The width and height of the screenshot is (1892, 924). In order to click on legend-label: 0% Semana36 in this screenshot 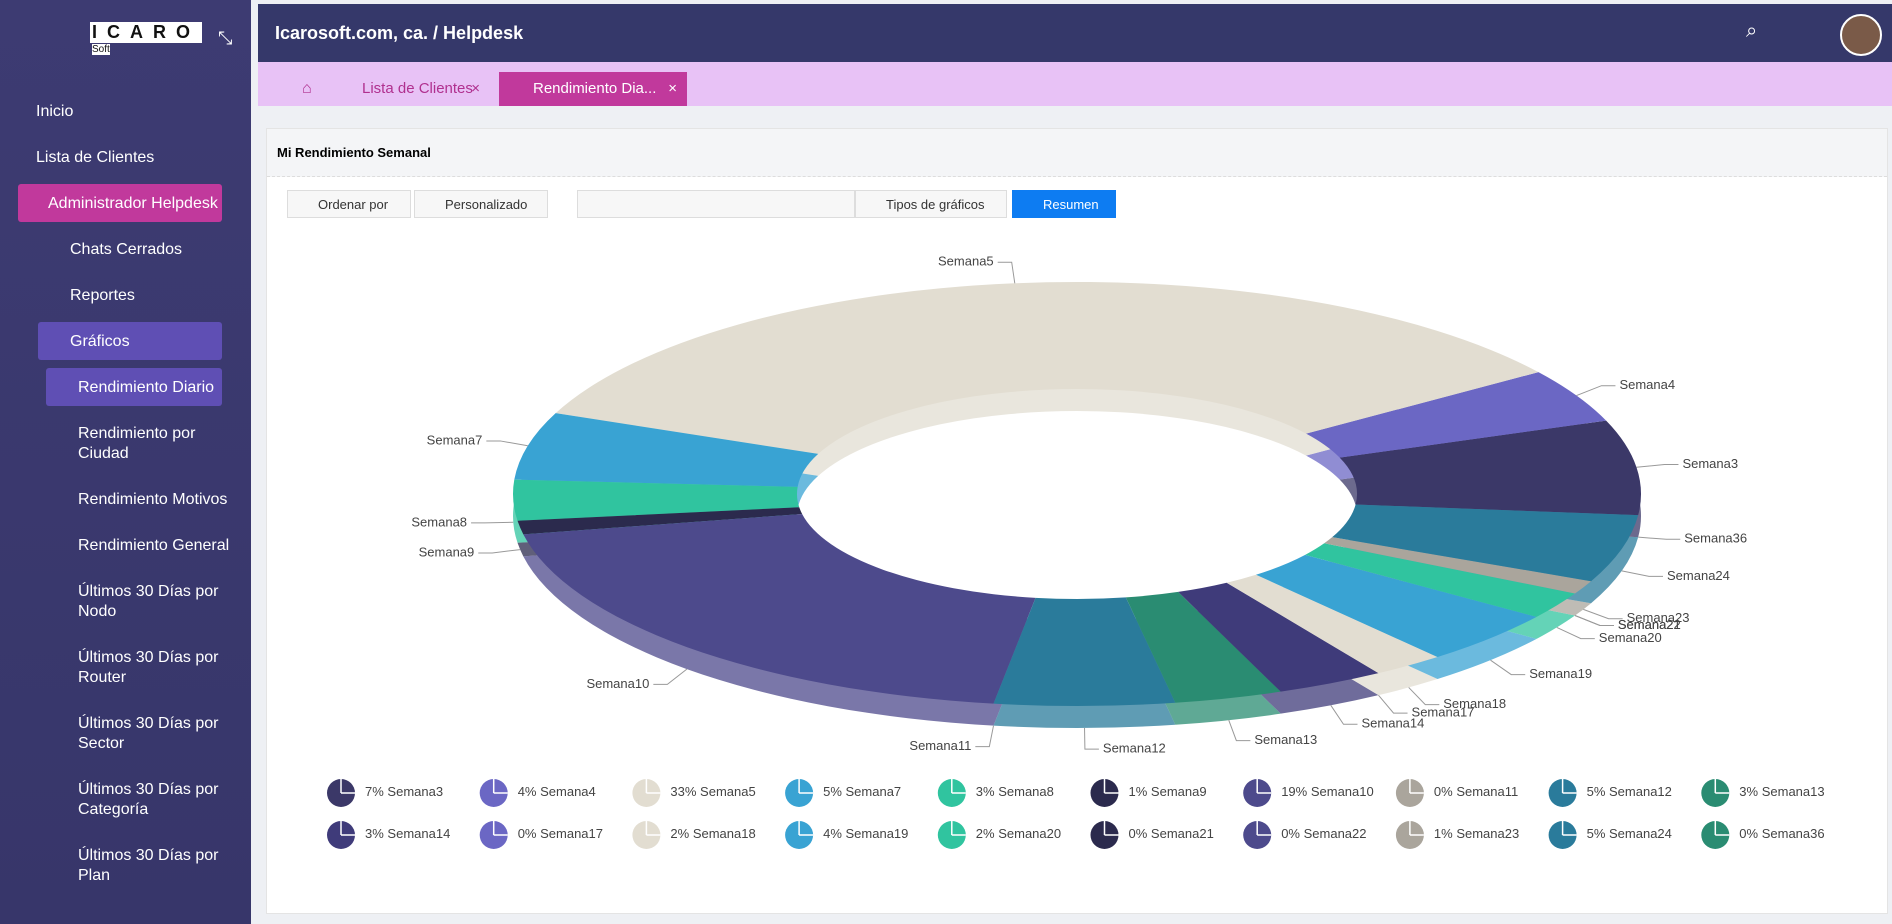, I will do `click(1781, 833)`.